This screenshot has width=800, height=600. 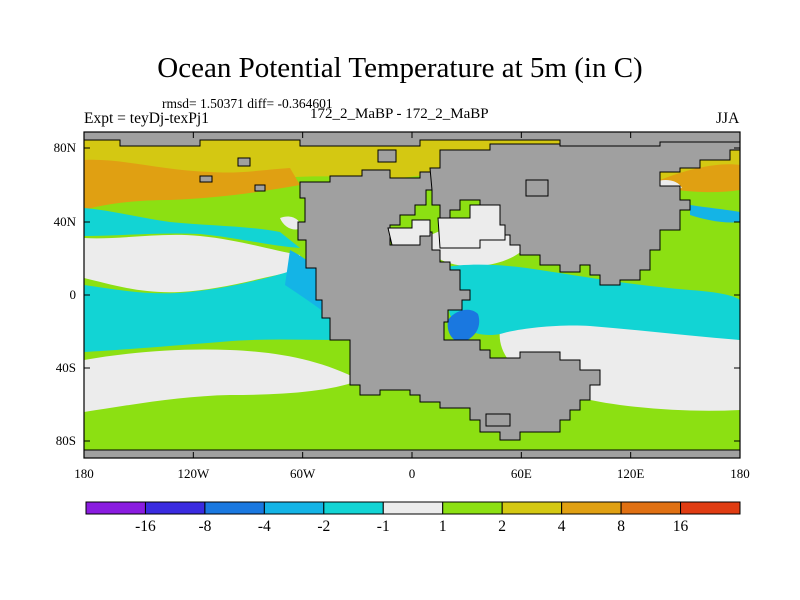 What do you see at coordinates (590, 302) in the screenshot?
I see `band-neg2-to-neg1-atl` at bounding box center [590, 302].